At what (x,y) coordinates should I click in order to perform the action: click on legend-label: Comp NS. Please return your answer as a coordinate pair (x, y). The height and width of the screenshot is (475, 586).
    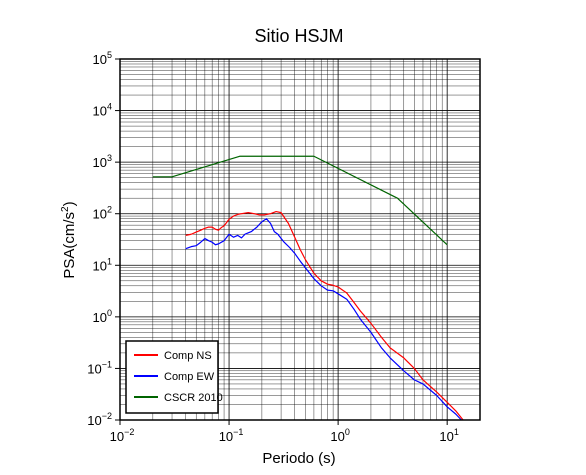
    Looking at the image, I should click on (188, 356).